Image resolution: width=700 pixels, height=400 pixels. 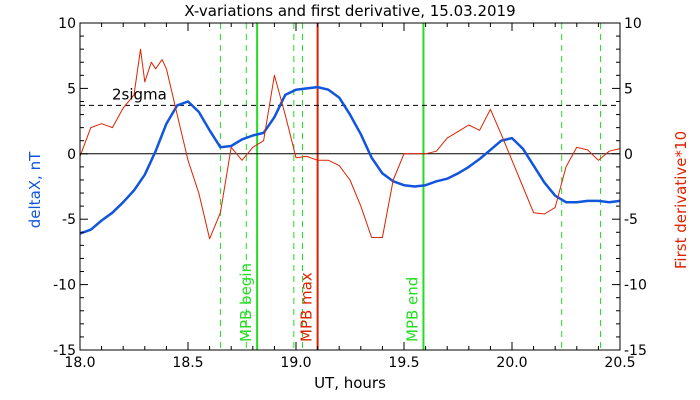 What do you see at coordinates (64, 286) in the screenshot?
I see `y-tick-label-left-1: -10` at bounding box center [64, 286].